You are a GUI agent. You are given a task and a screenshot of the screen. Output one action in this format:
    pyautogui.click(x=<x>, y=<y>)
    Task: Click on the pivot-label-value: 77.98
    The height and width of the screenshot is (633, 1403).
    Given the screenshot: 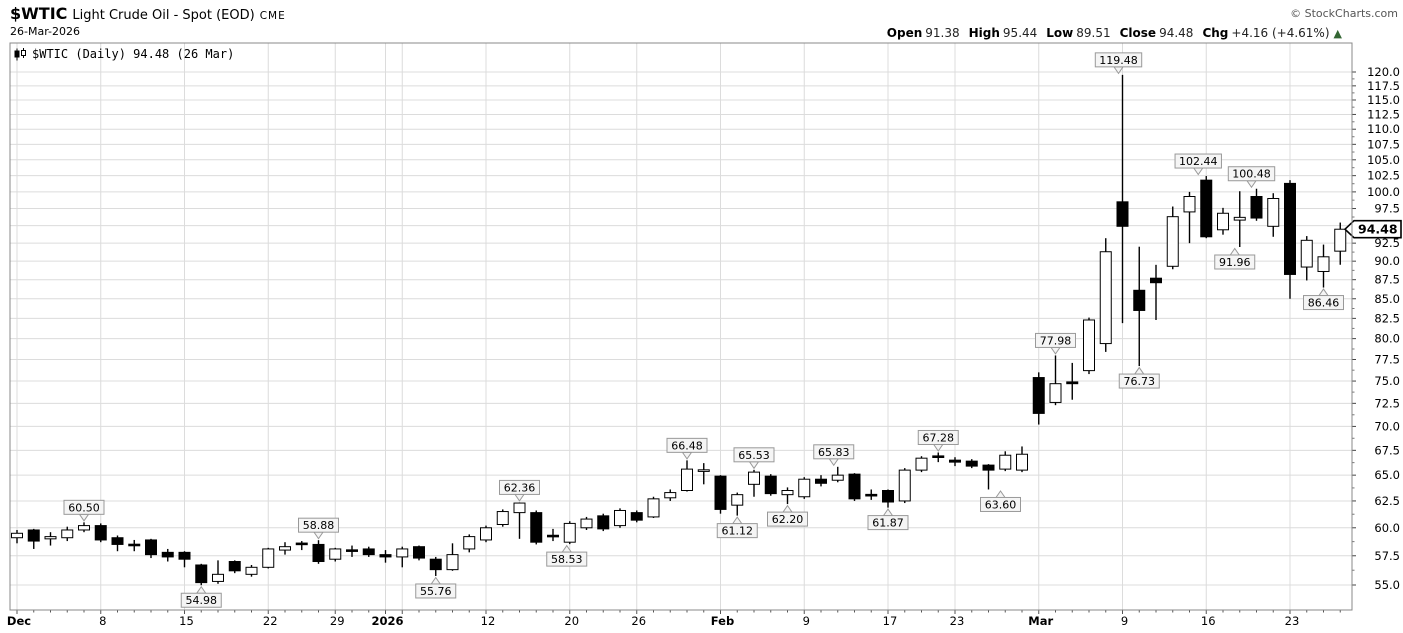 What is the action you would take?
    pyautogui.click(x=1056, y=340)
    